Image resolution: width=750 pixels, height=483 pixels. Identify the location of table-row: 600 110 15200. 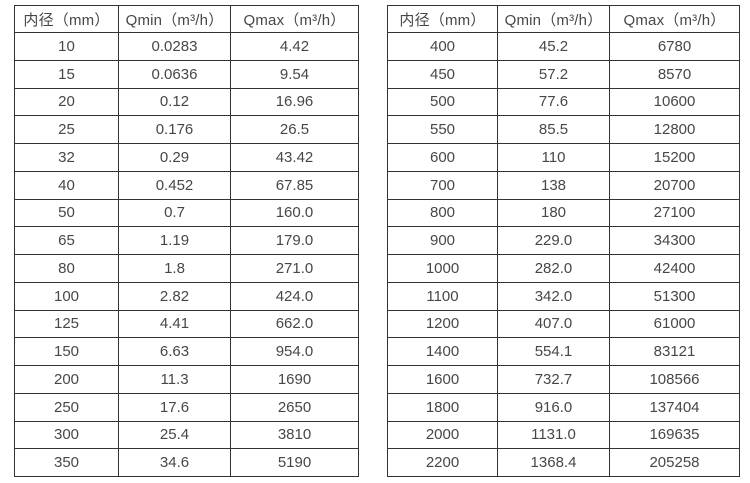
(563, 157).